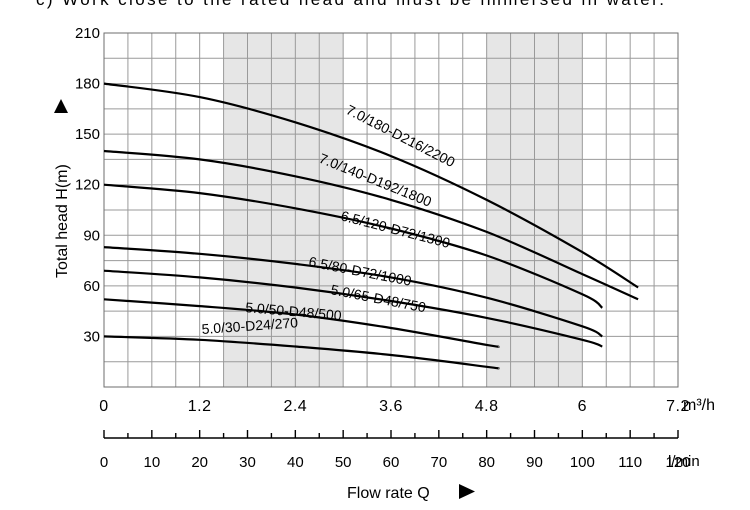  I want to click on x-tick-label: 3.6, so click(391, 406).